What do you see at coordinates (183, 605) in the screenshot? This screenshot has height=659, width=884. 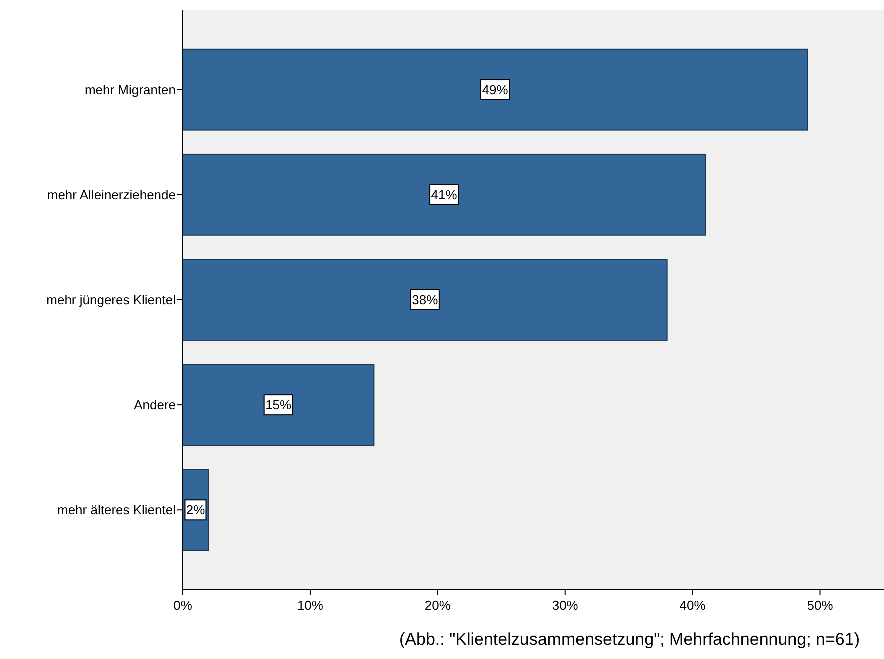 I see `x-tick-label: 0%` at bounding box center [183, 605].